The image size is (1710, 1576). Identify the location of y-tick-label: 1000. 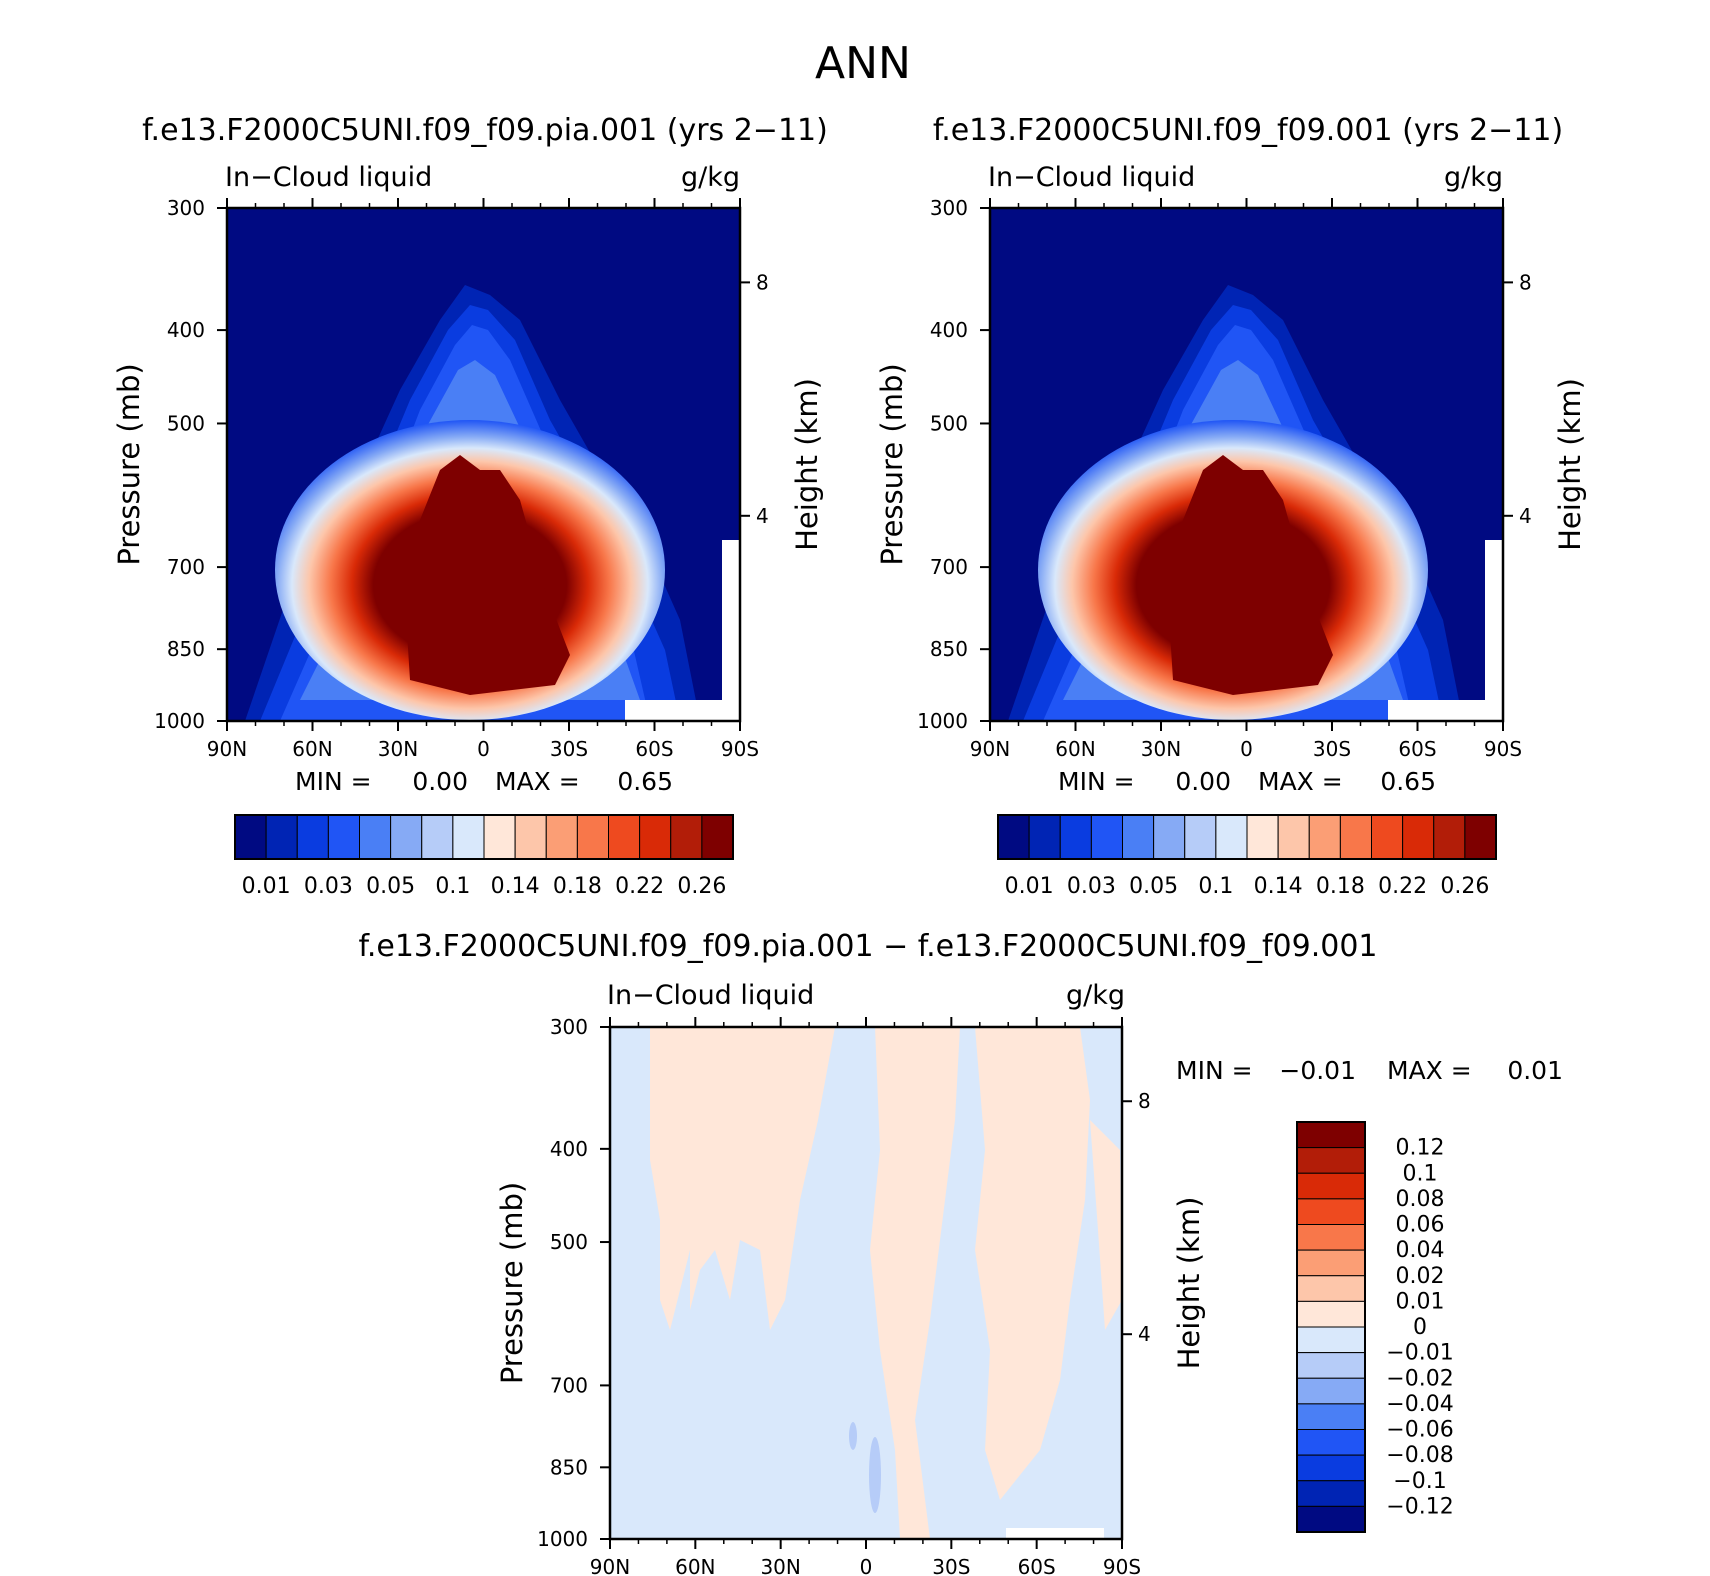
(562, 1539).